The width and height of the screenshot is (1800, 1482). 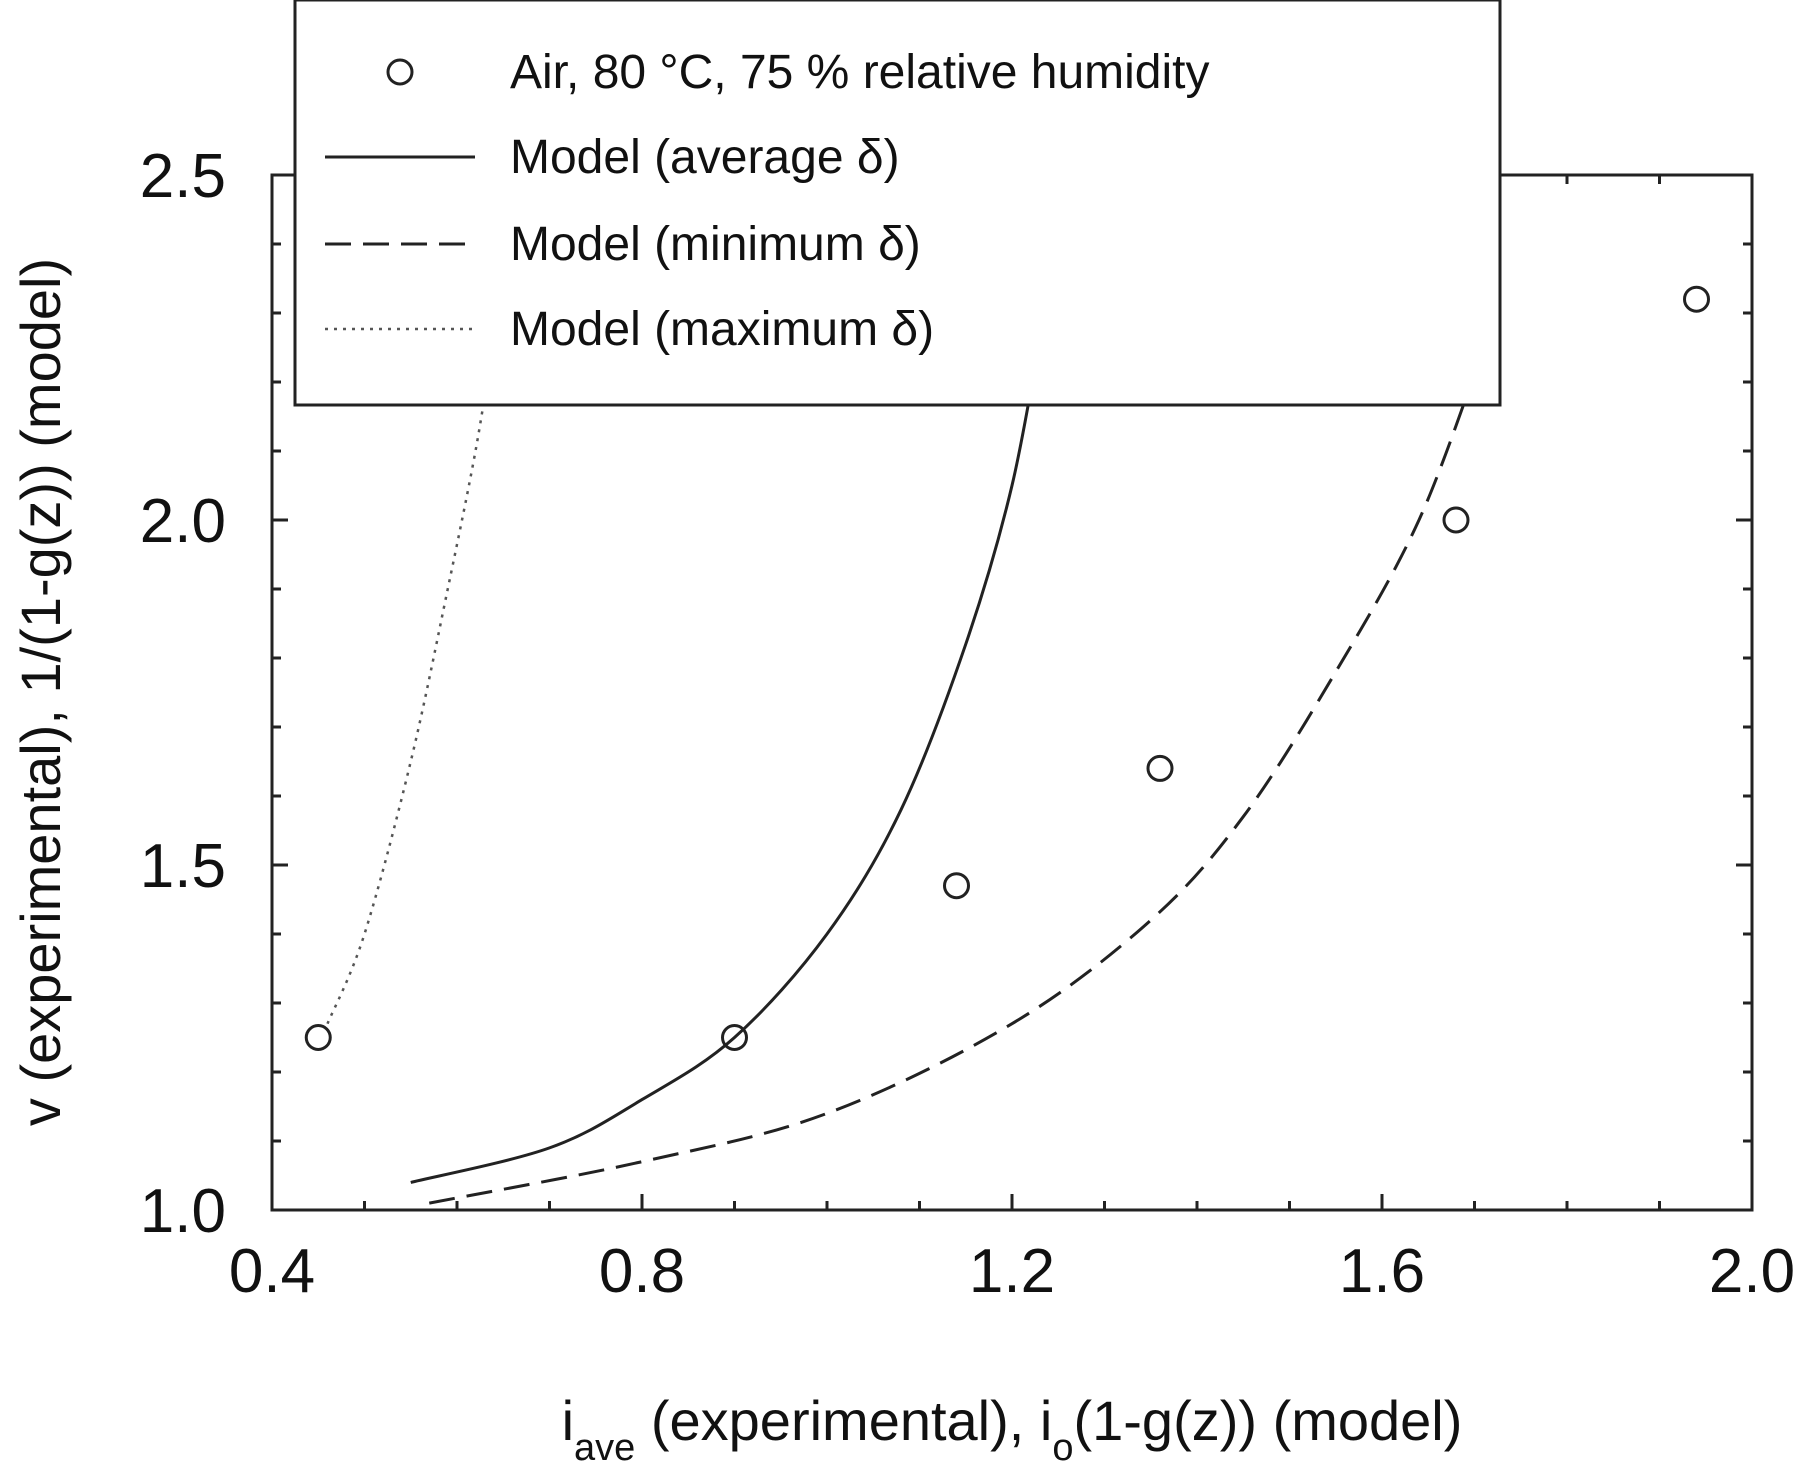 I want to click on y-tick-label: 2.0, so click(x=183, y=521).